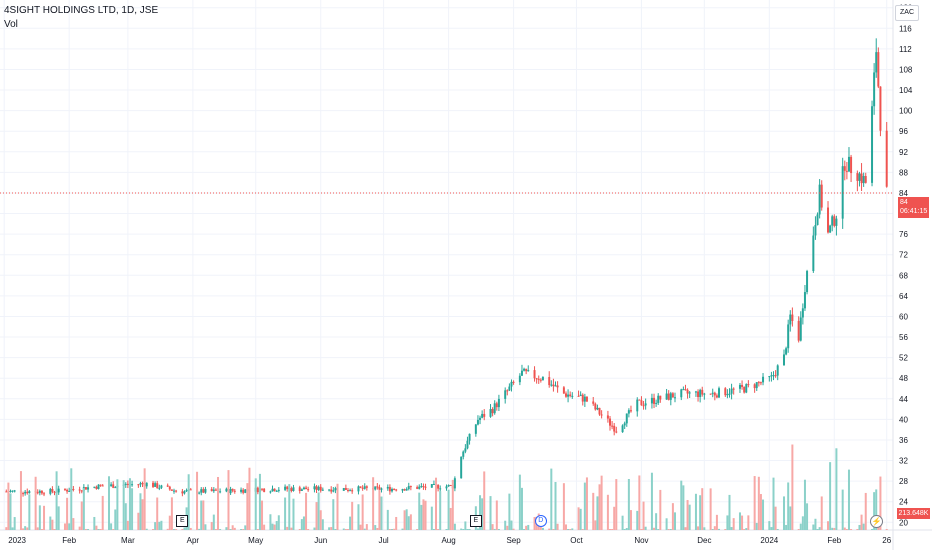 This screenshot has height=550, width=932. What do you see at coordinates (69, 540) in the screenshot?
I see `x-tick-label: Feb` at bounding box center [69, 540].